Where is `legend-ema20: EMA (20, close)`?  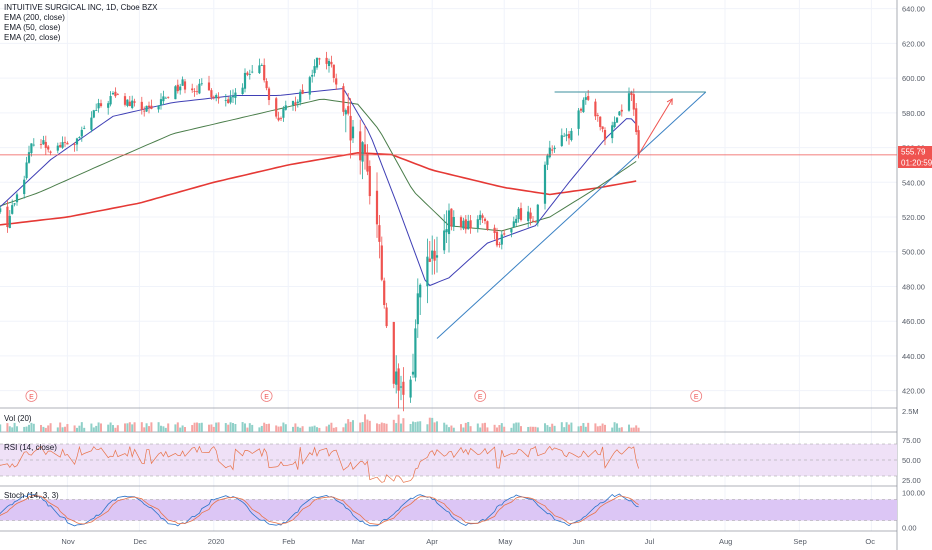
legend-ema20: EMA (20, close) is located at coordinates (32, 37).